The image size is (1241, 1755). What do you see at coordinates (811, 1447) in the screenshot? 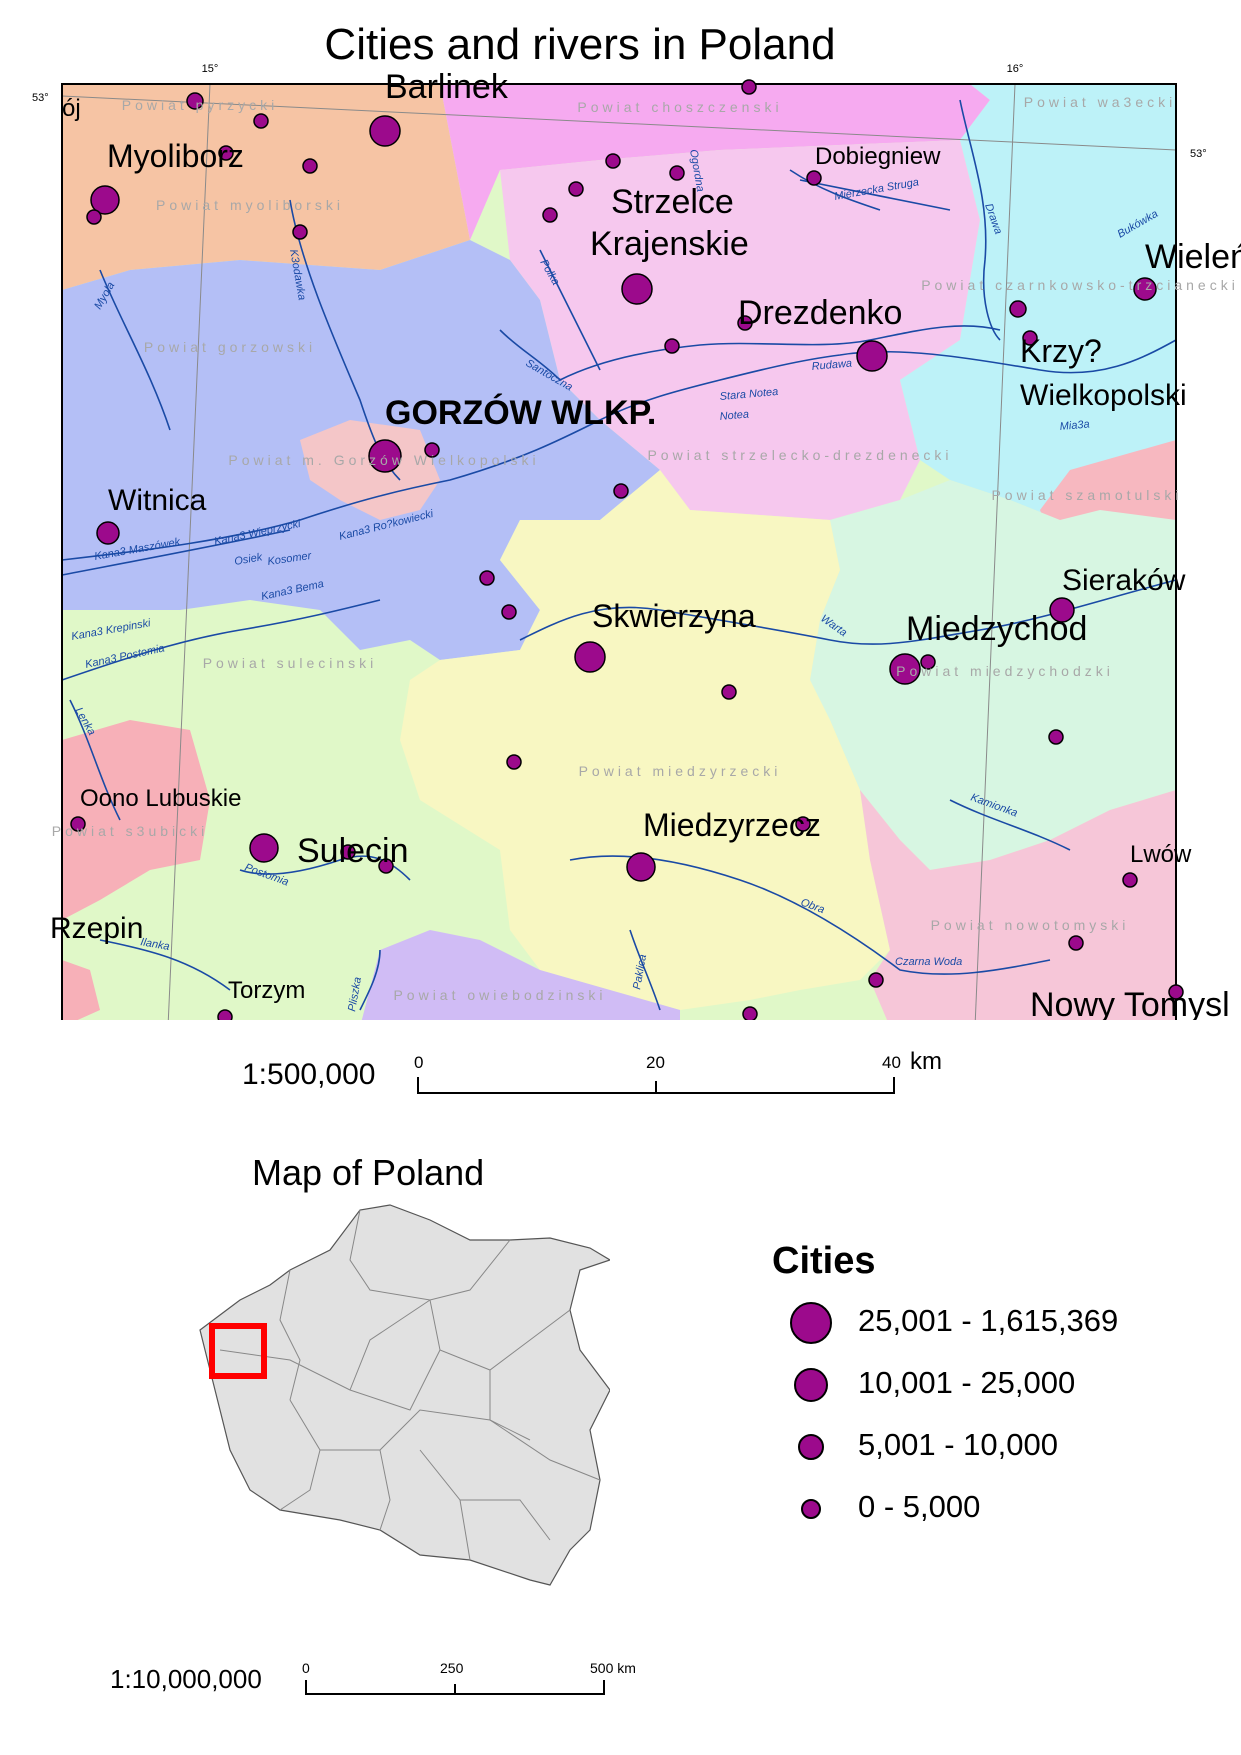
I see `legend-symbol-small` at bounding box center [811, 1447].